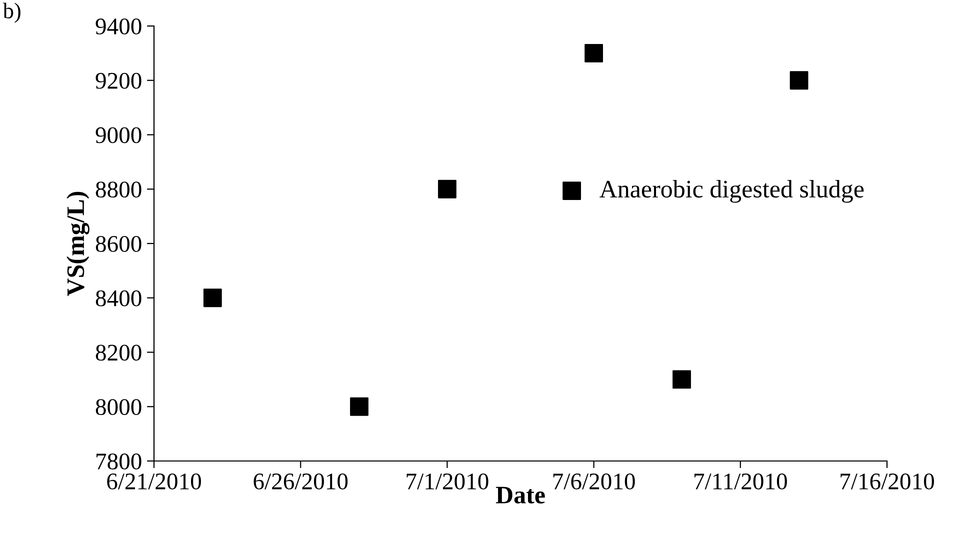  Describe the element at coordinates (301, 481) in the screenshot. I see `x-tick-label: 6/26/2010` at that location.